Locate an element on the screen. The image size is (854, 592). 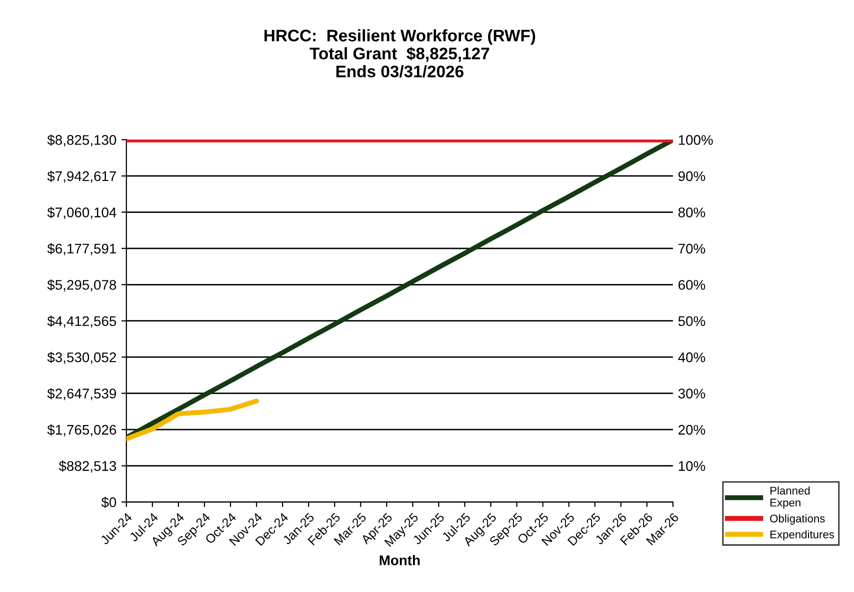
y2-tick-label: 10% is located at coordinates (692, 466).